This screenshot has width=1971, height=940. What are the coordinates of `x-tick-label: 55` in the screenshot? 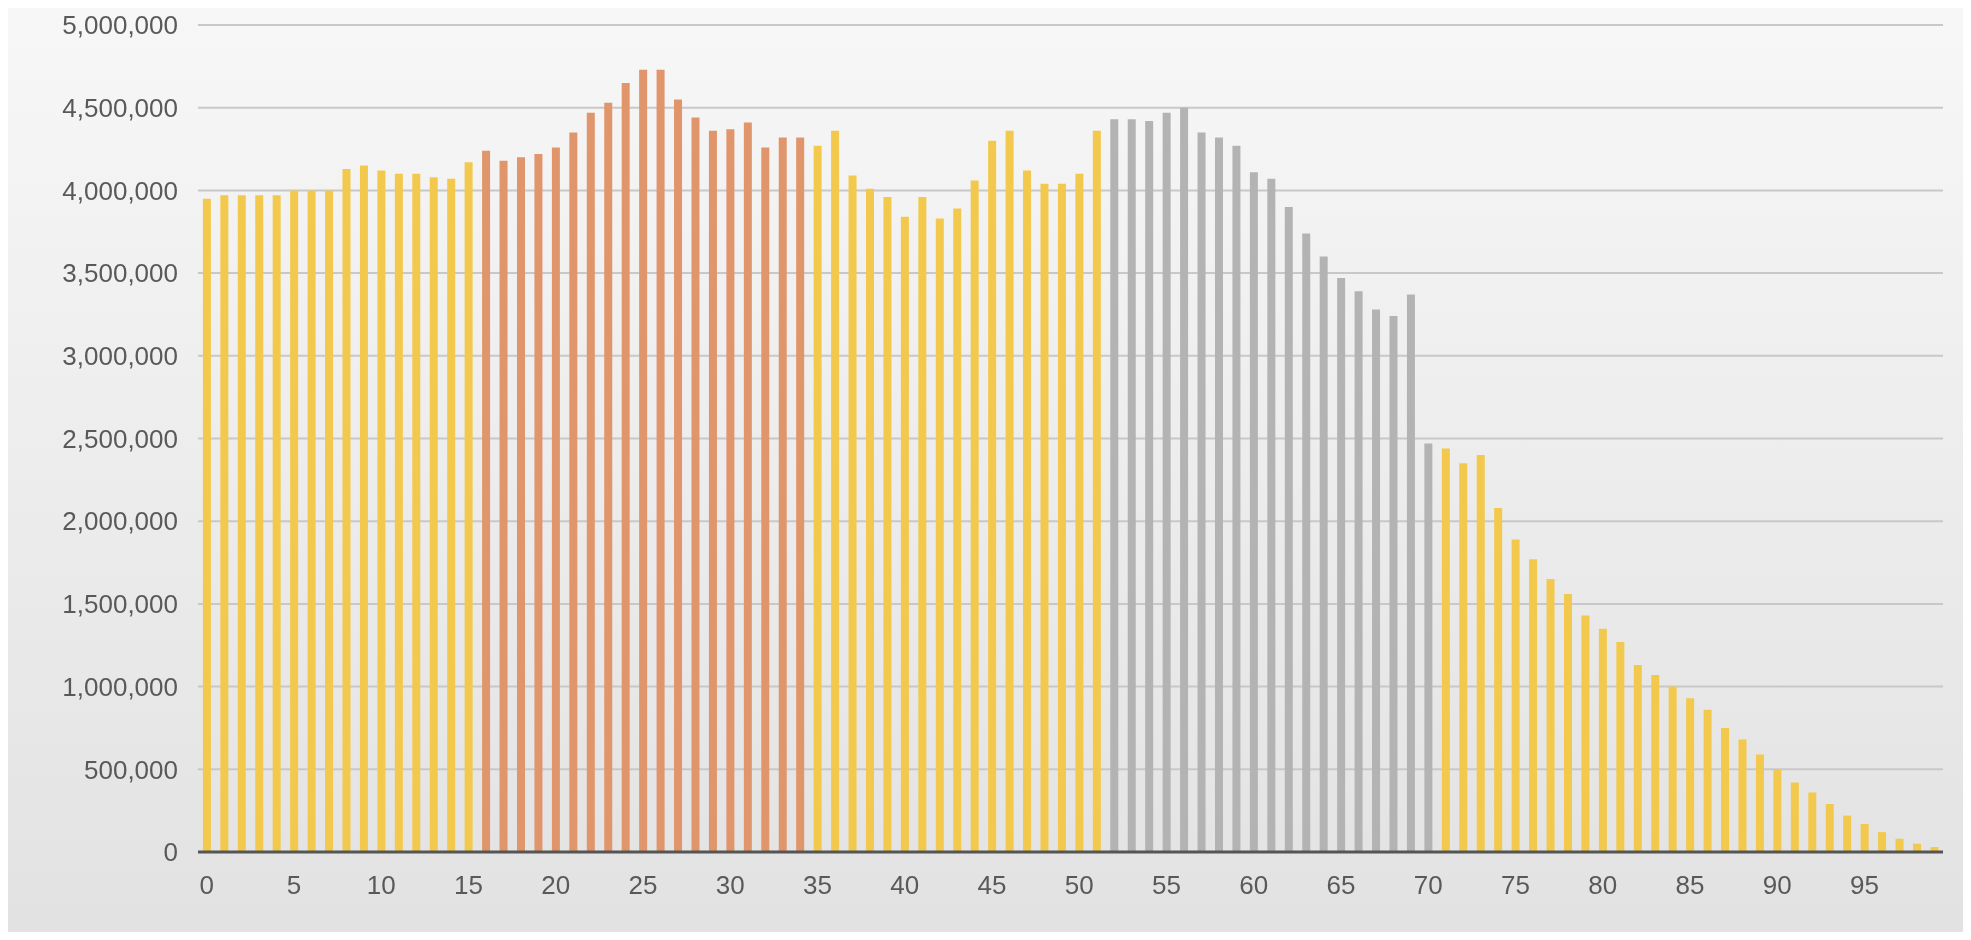 It's located at (1166, 885).